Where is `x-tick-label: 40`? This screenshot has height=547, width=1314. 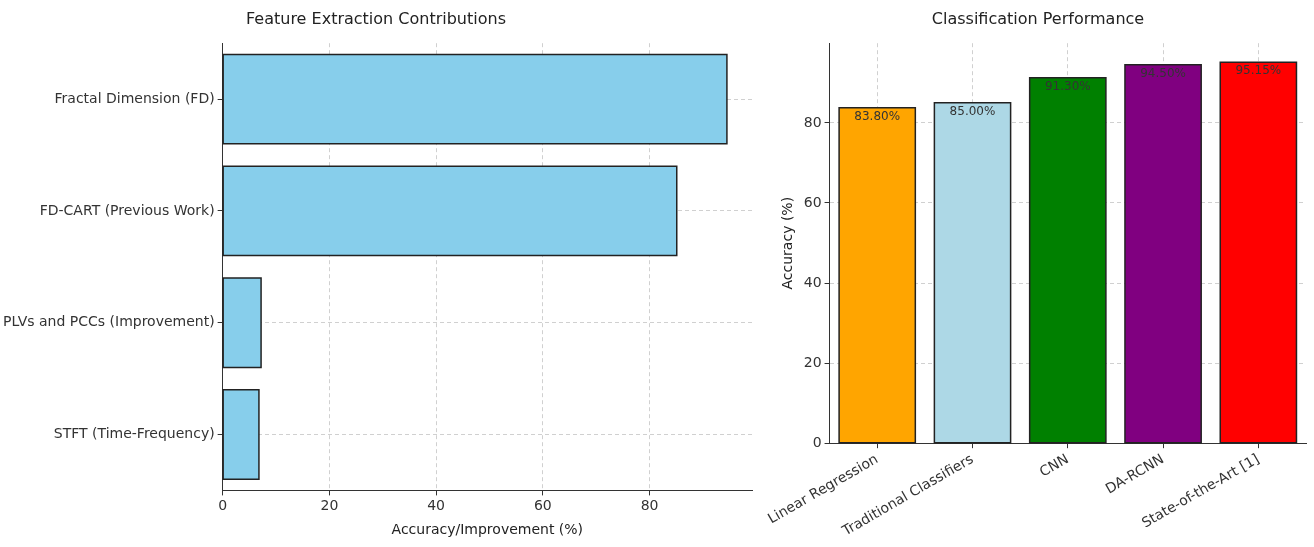
x-tick-label: 40 is located at coordinates (436, 505).